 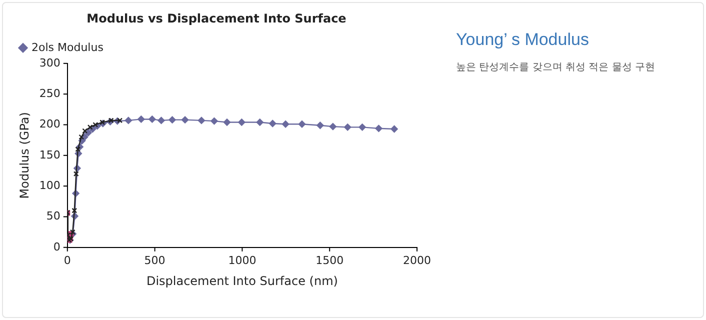 I want to click on x-tick-label: 0, so click(x=67, y=260).